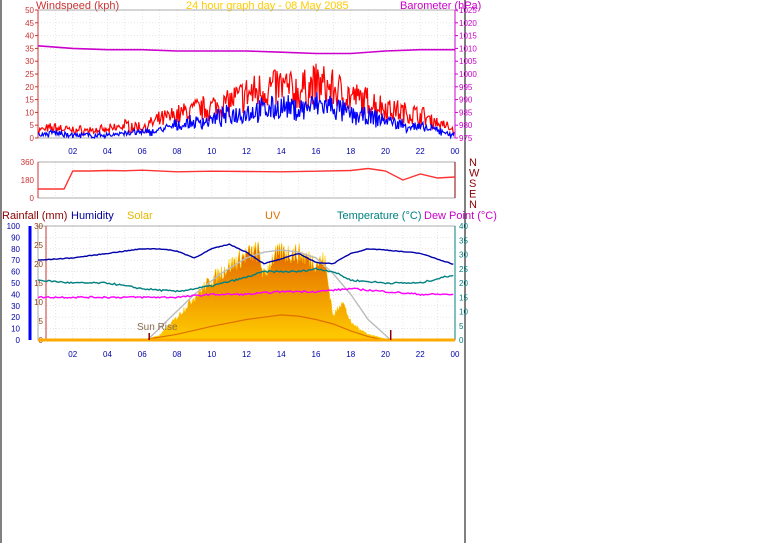  Describe the element at coordinates (468, 23) in the screenshot. I see `y-tick-right: 1020` at that location.